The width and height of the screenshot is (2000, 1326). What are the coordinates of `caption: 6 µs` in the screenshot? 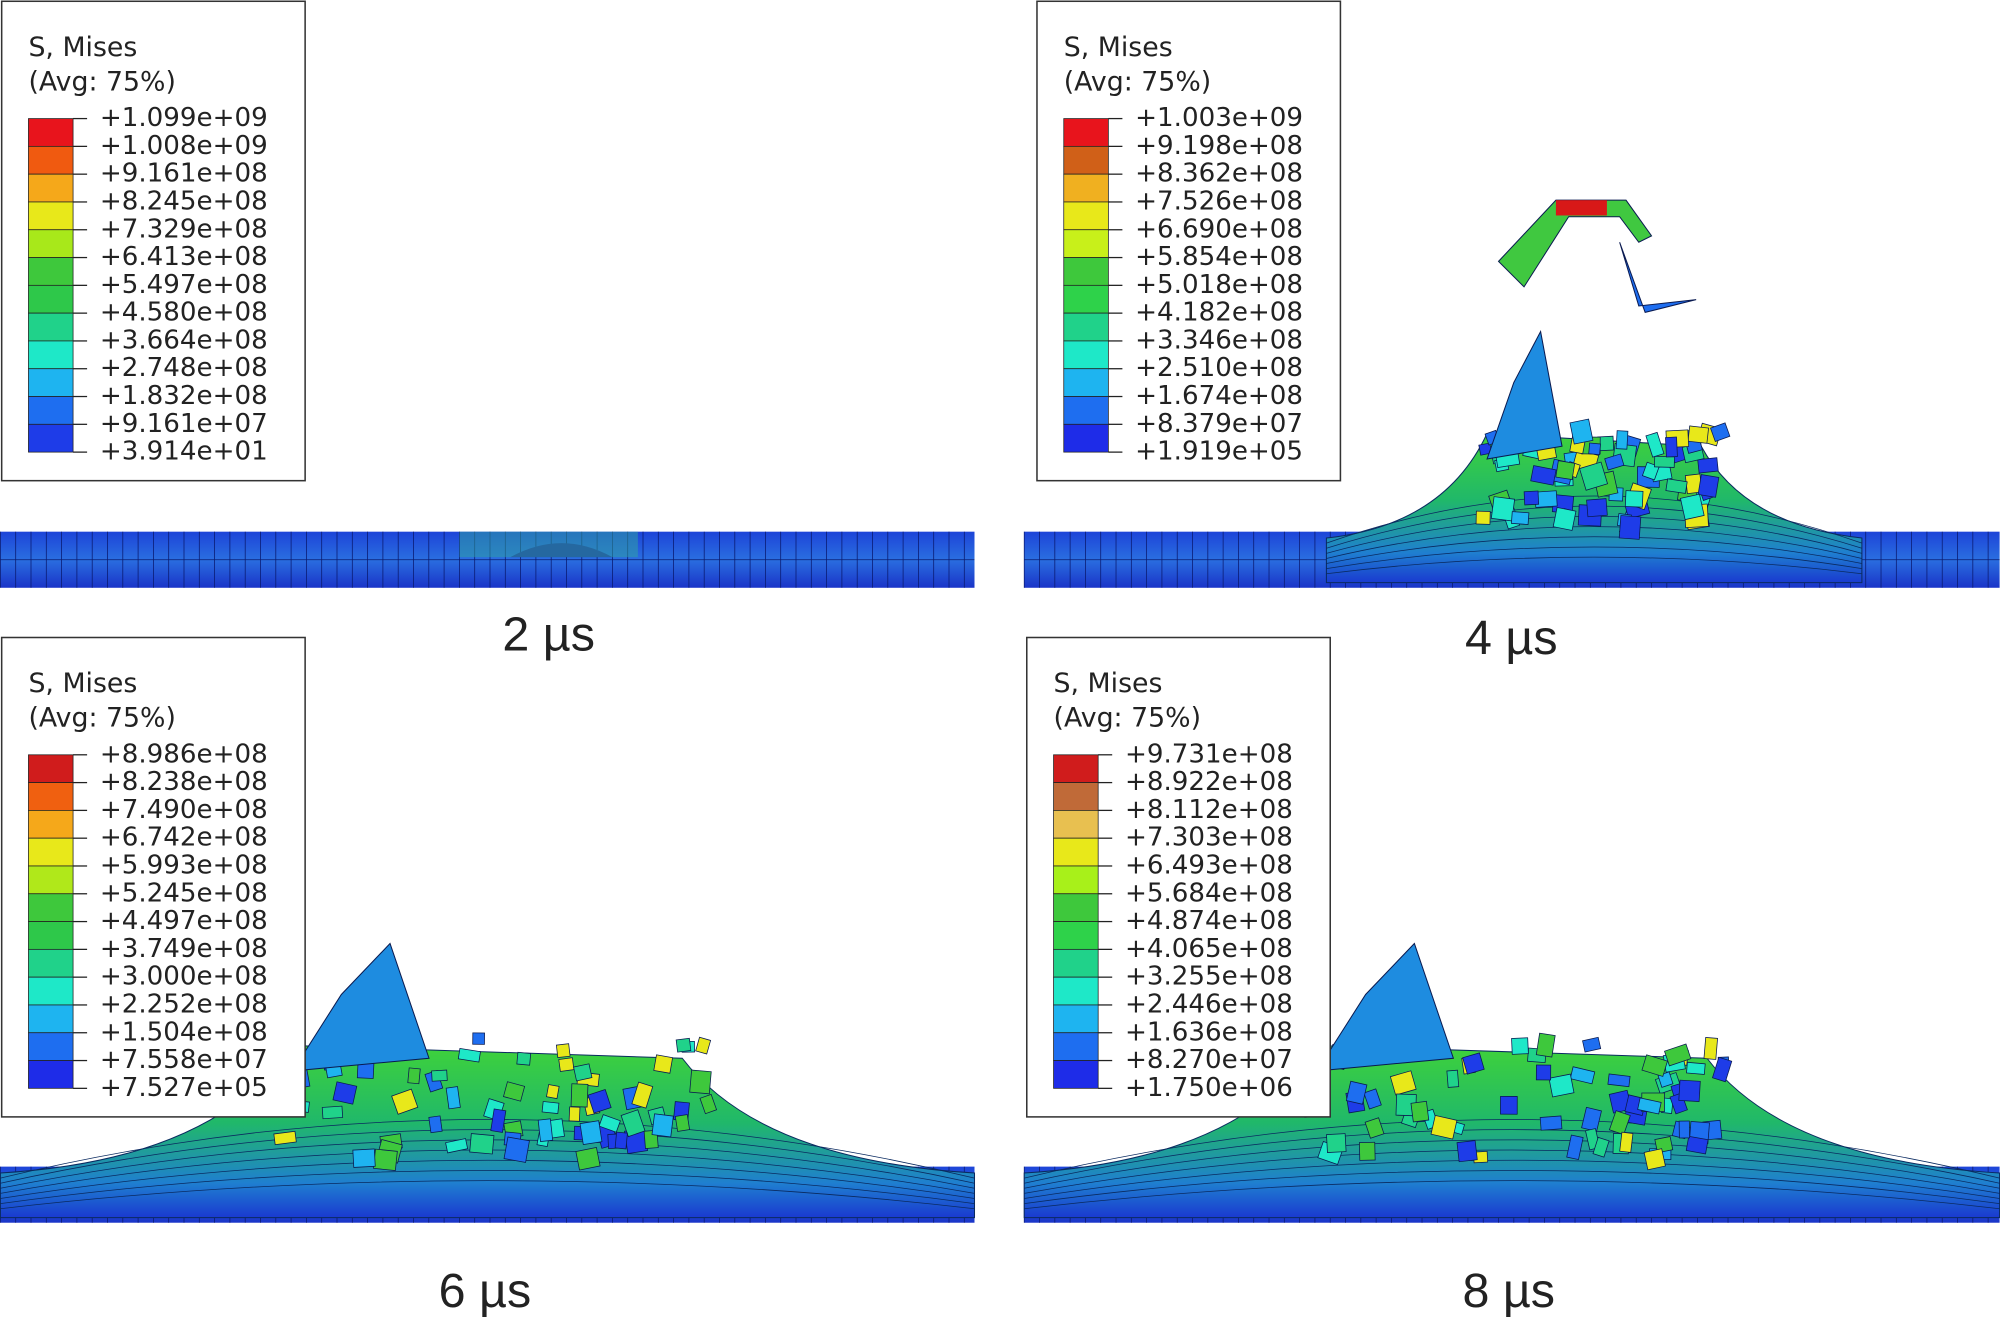 It's located at (485, 1291).